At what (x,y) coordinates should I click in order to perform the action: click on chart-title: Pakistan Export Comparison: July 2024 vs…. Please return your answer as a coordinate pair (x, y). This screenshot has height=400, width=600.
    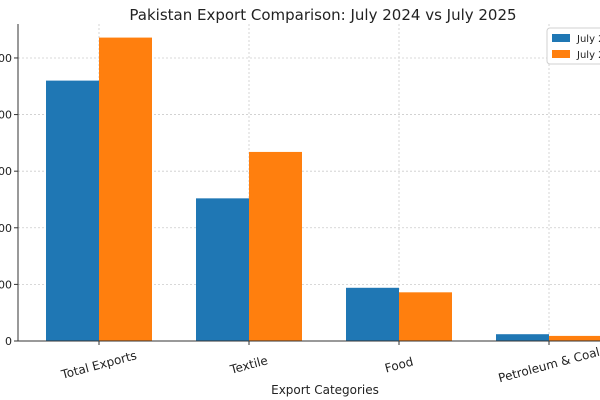
    Looking at the image, I should click on (322, 15).